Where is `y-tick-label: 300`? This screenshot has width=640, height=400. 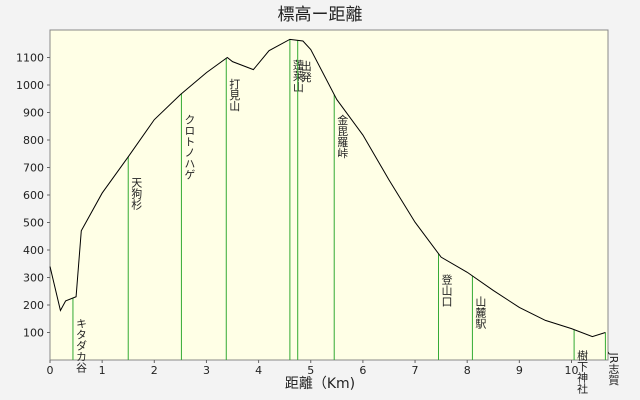
y-tick-label: 300 is located at coordinates (33, 278).